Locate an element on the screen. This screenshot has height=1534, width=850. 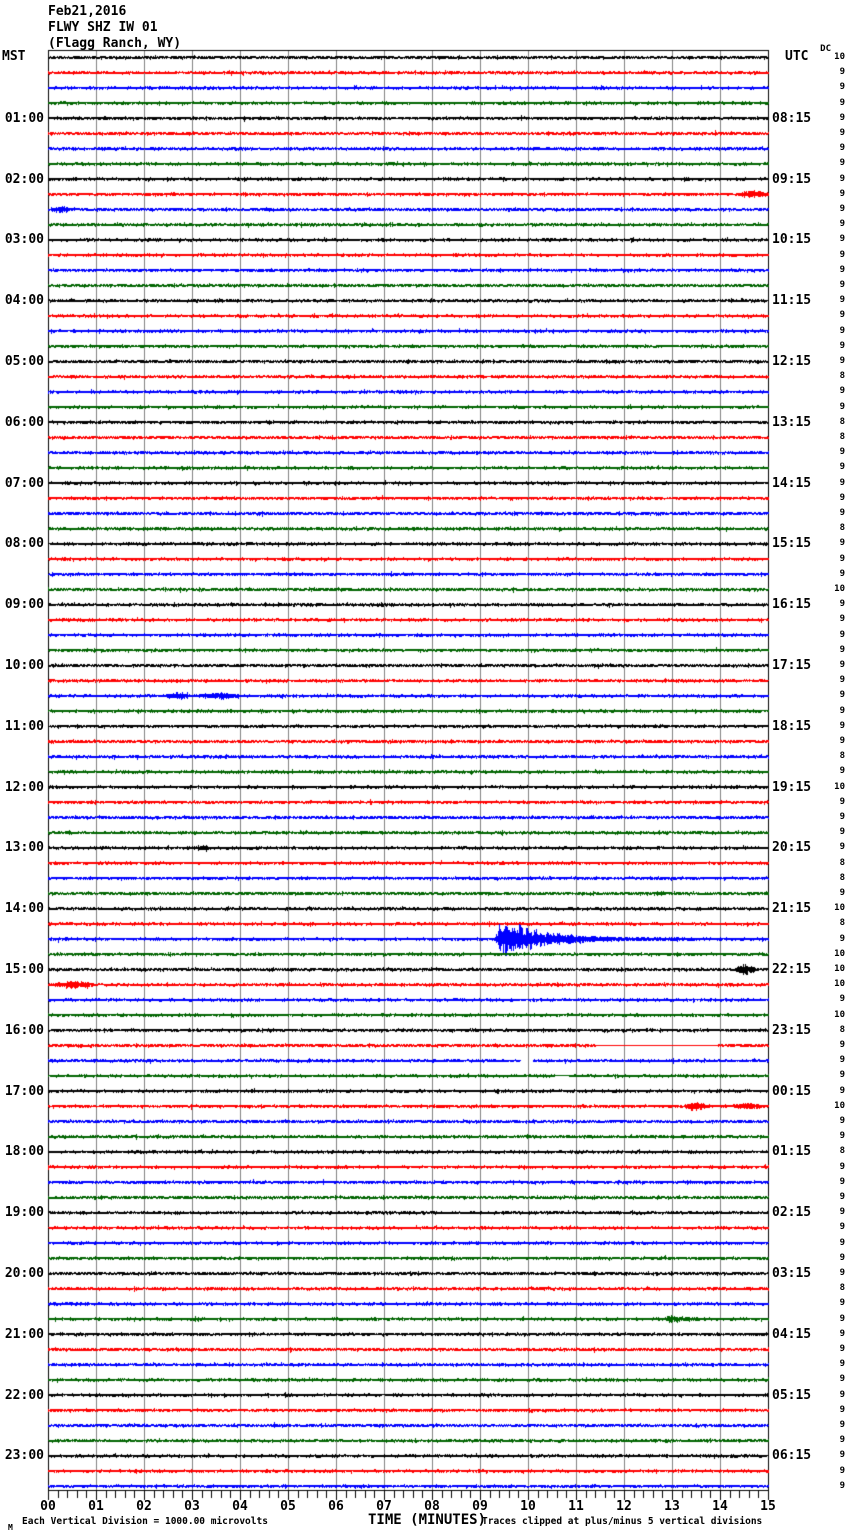
x-tick-11: 11 is located at coordinates (576, 1506).